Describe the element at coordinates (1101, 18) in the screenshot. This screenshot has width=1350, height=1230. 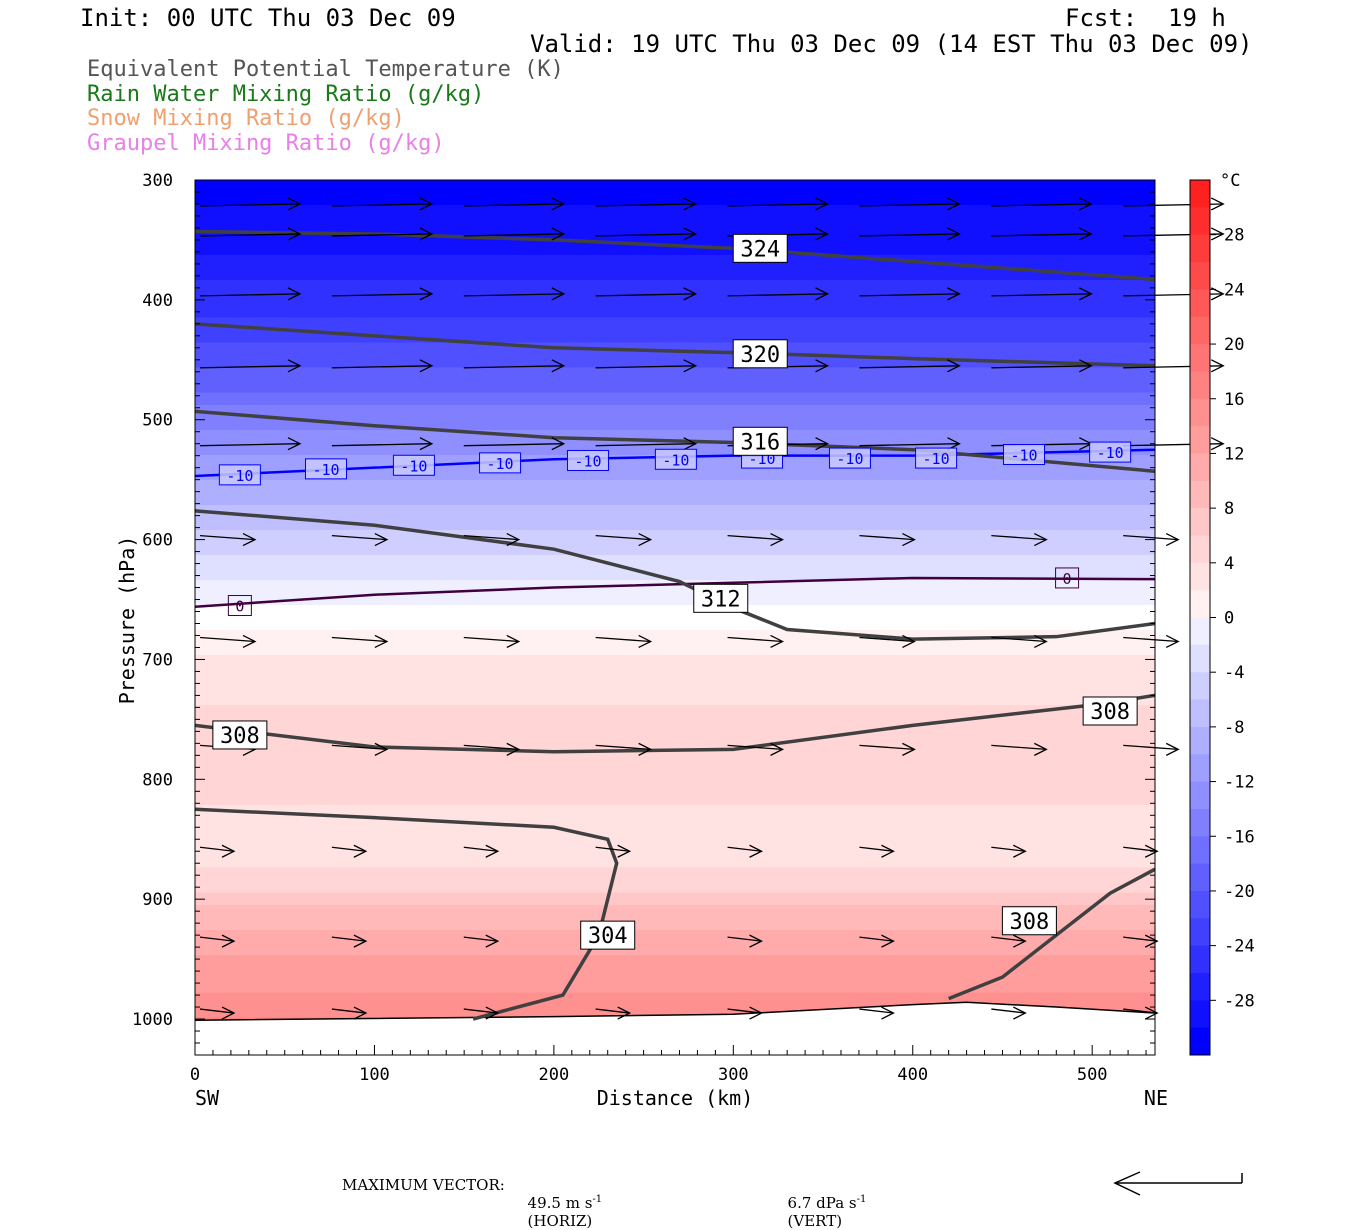
I see `forecast-hour-label: Fcst:` at that location.